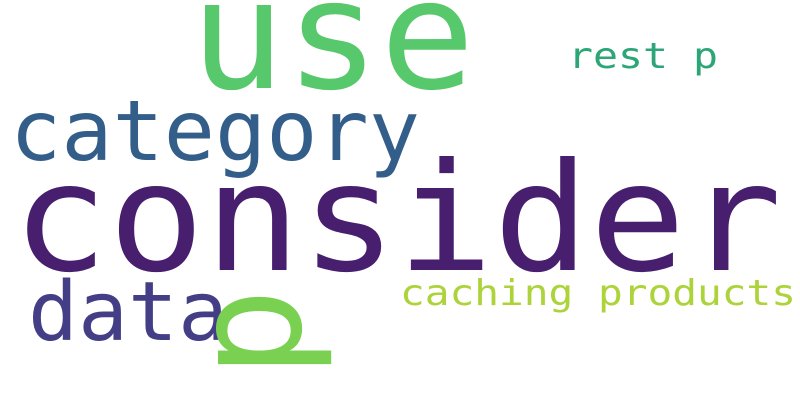 The width and height of the screenshot is (800, 400). I want to click on word-rest-p: rest p, so click(643, 56).